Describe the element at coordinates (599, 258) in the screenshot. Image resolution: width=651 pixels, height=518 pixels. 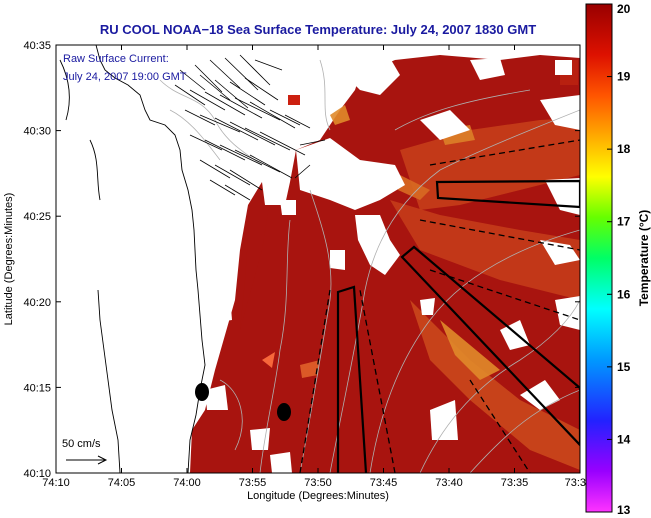
I see `colorbar-gradient` at that location.